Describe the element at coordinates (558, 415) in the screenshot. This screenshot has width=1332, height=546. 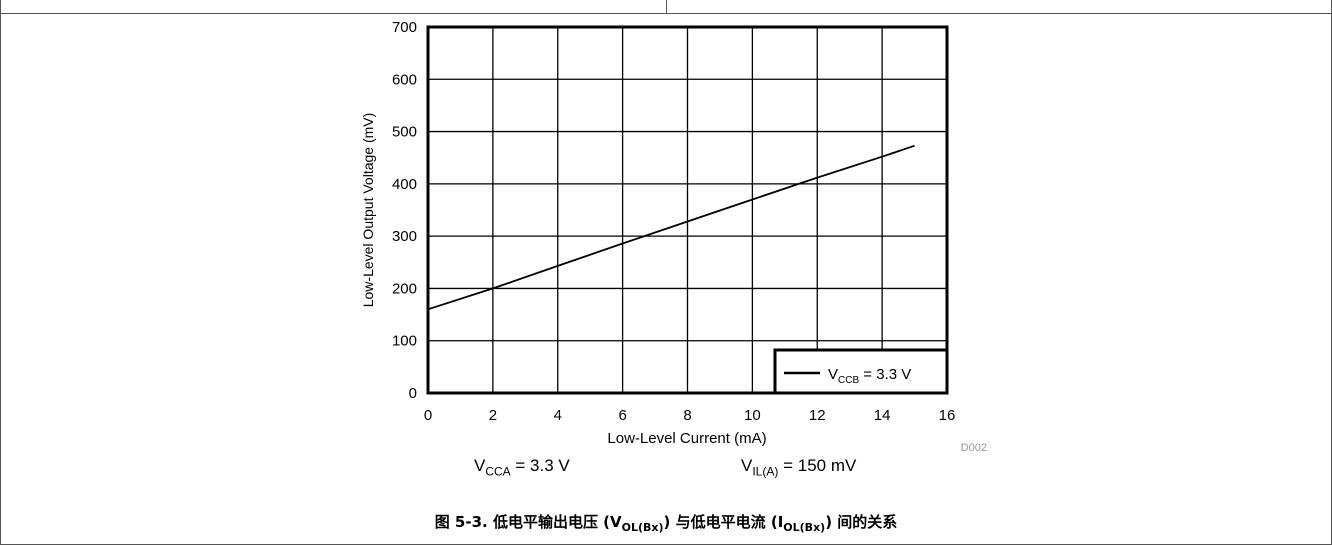
I see `x-tick-label: 4` at that location.